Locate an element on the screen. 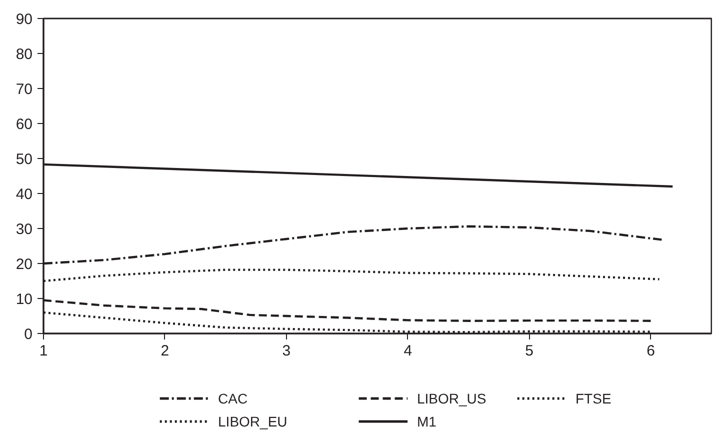 The width and height of the screenshot is (713, 440). legend-label: M1 is located at coordinates (426, 422).